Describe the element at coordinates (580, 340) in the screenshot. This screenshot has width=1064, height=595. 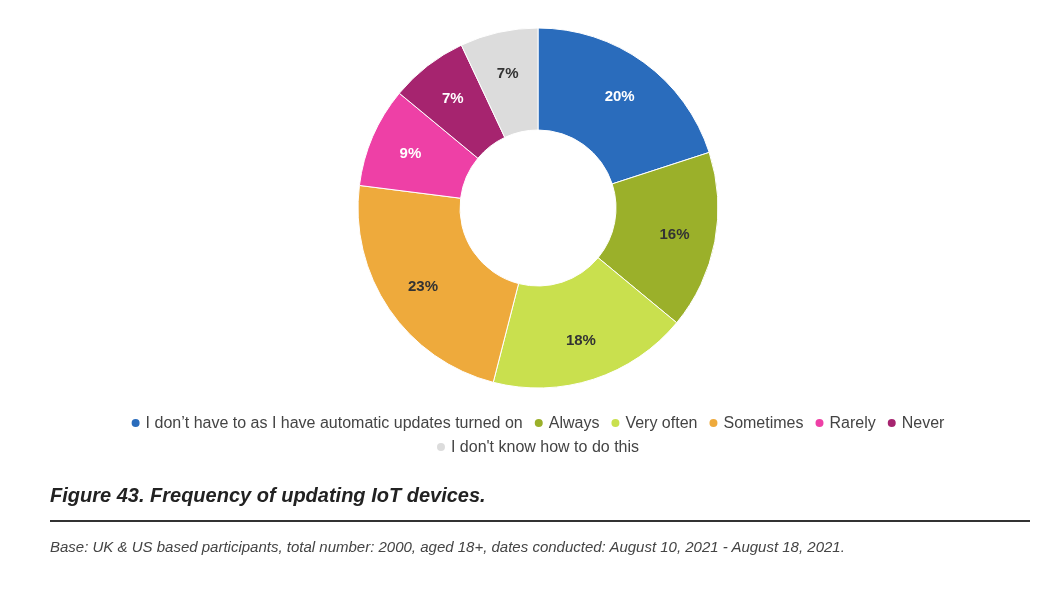
I see `data-label: 18%` at that location.